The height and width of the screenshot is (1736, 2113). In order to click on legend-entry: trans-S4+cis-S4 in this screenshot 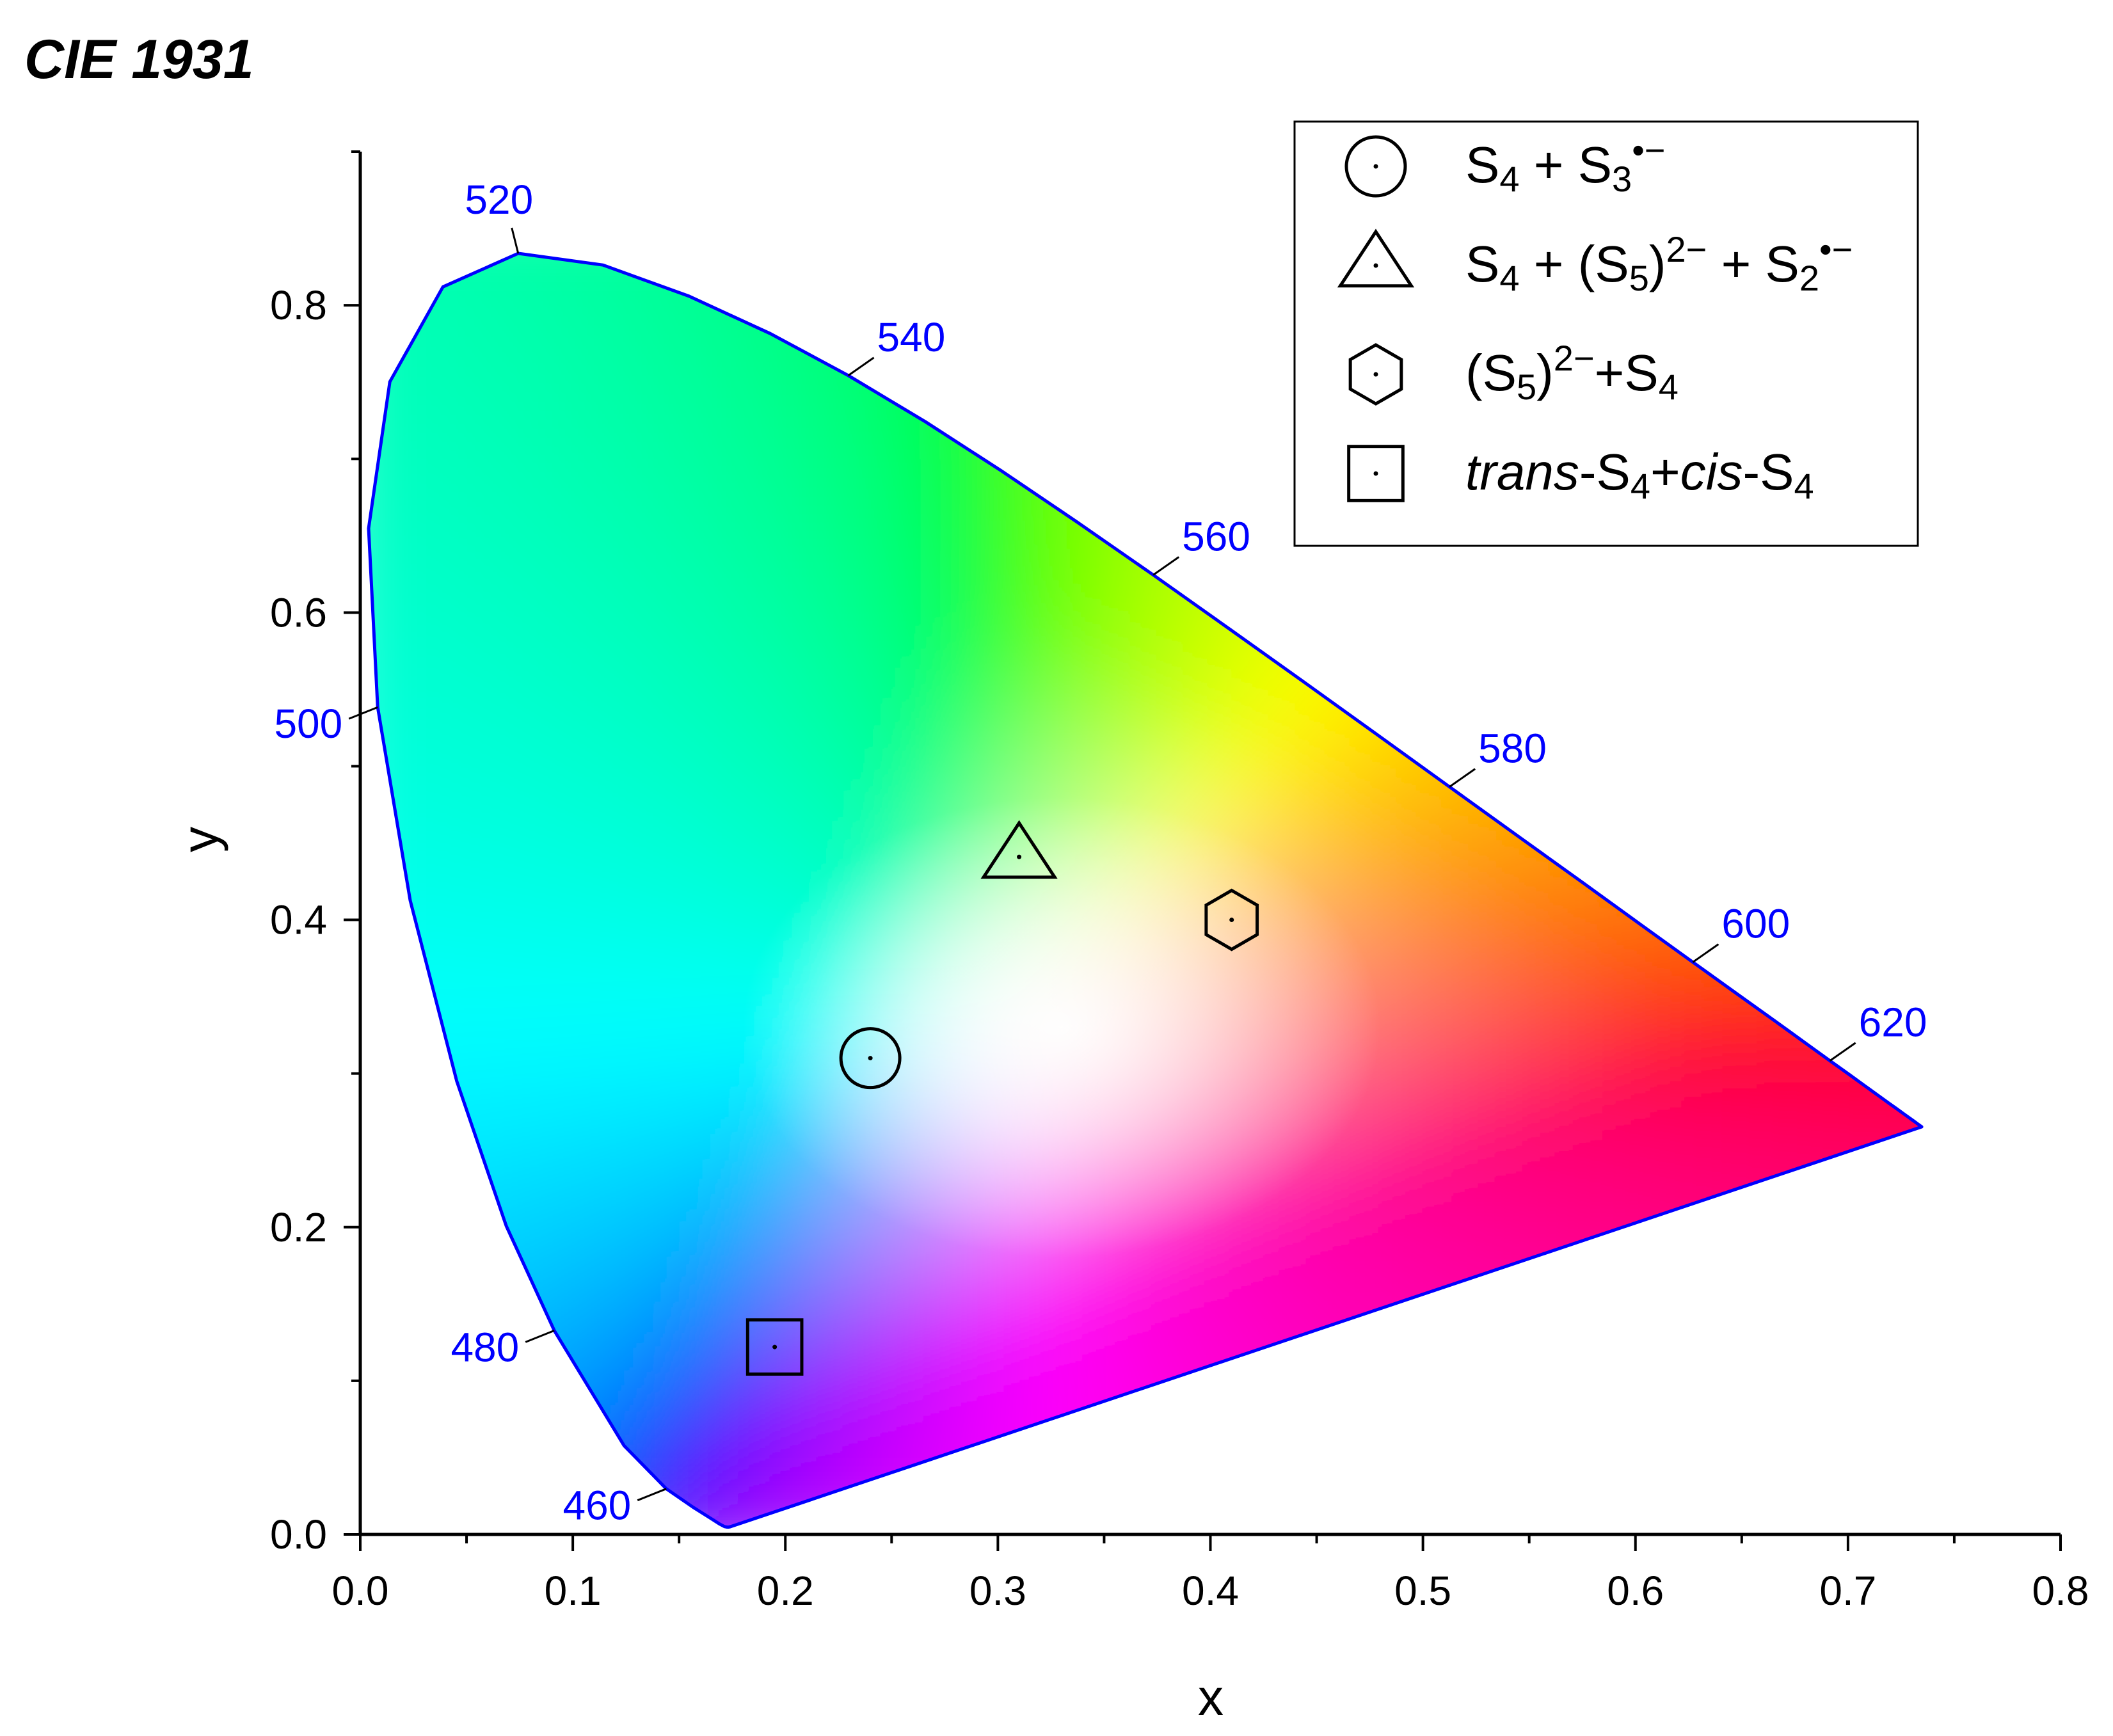, I will do `click(1639, 474)`.